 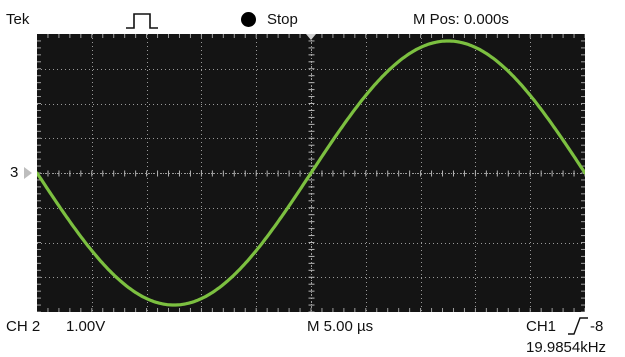 I want to click on rising-edge-icon, so click(x=578, y=326).